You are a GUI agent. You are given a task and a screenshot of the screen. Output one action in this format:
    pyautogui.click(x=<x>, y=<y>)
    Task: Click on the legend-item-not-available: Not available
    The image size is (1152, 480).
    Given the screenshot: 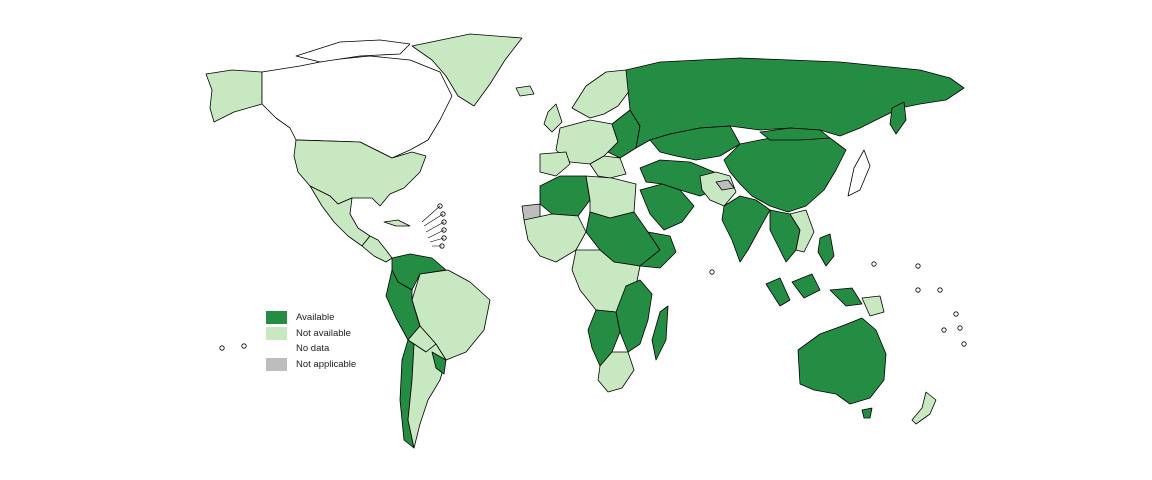 What is the action you would take?
    pyautogui.click(x=311, y=333)
    